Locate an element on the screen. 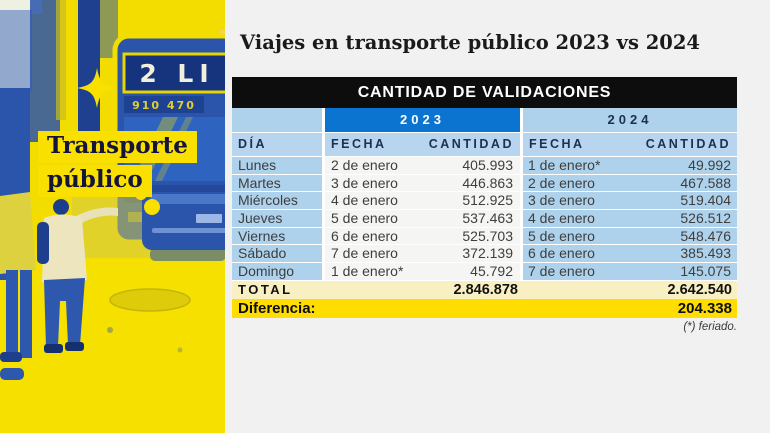  year-2023-header: 2023 is located at coordinates (421, 120).